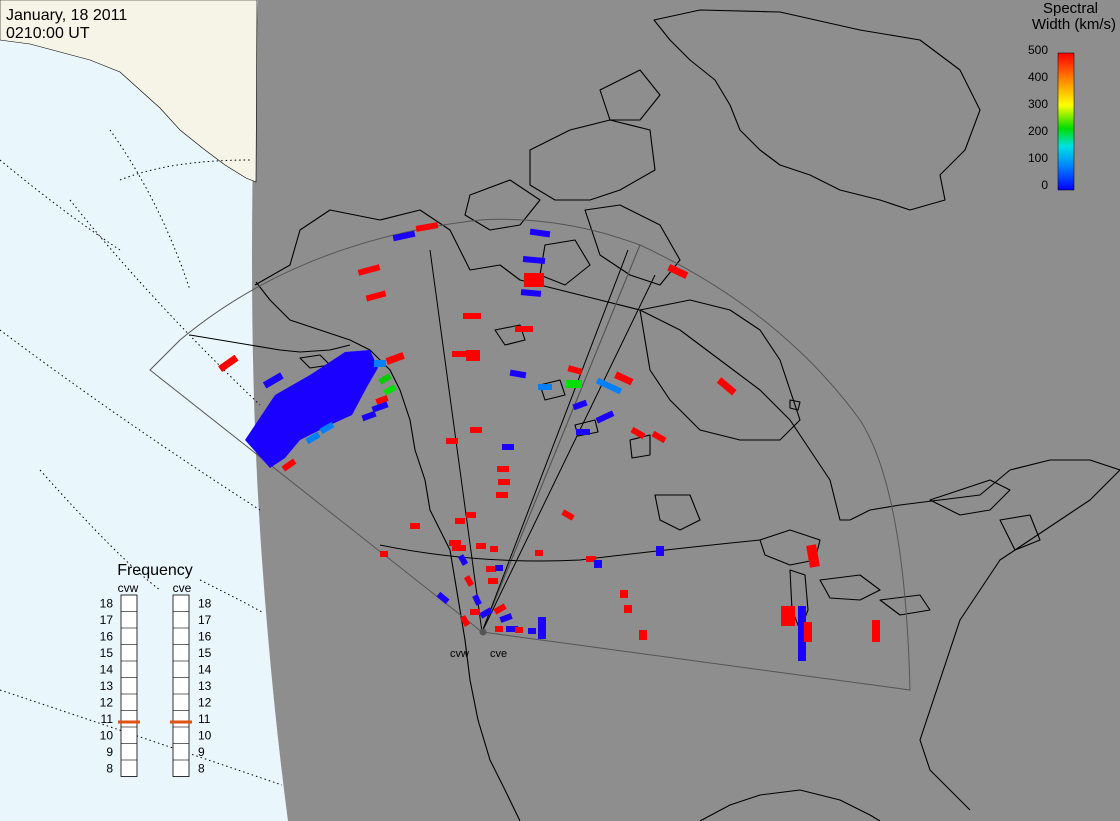 The height and width of the screenshot is (821, 1120). I want to click on frequency-ladder-cvw, so click(129, 685).